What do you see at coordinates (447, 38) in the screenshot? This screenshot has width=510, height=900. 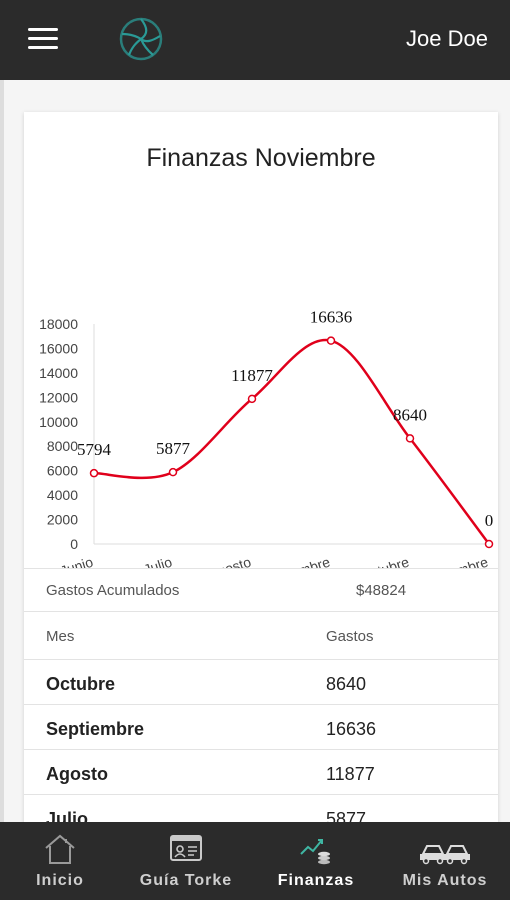 I see `user-name: Joe Doe` at bounding box center [447, 38].